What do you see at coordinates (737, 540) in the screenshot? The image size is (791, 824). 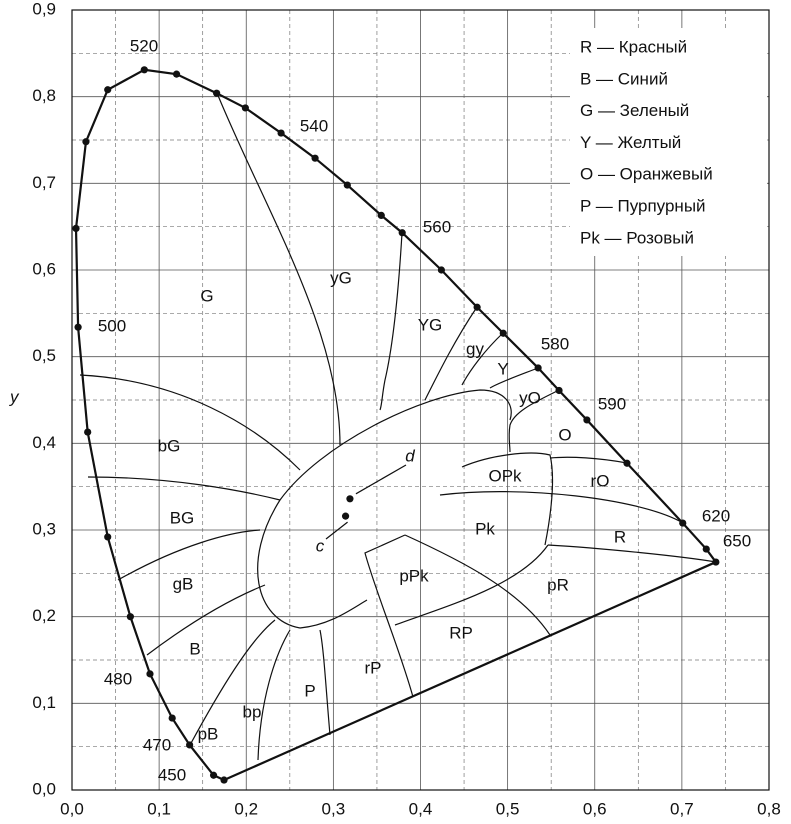 I see `wavelength-label: 650` at bounding box center [737, 540].